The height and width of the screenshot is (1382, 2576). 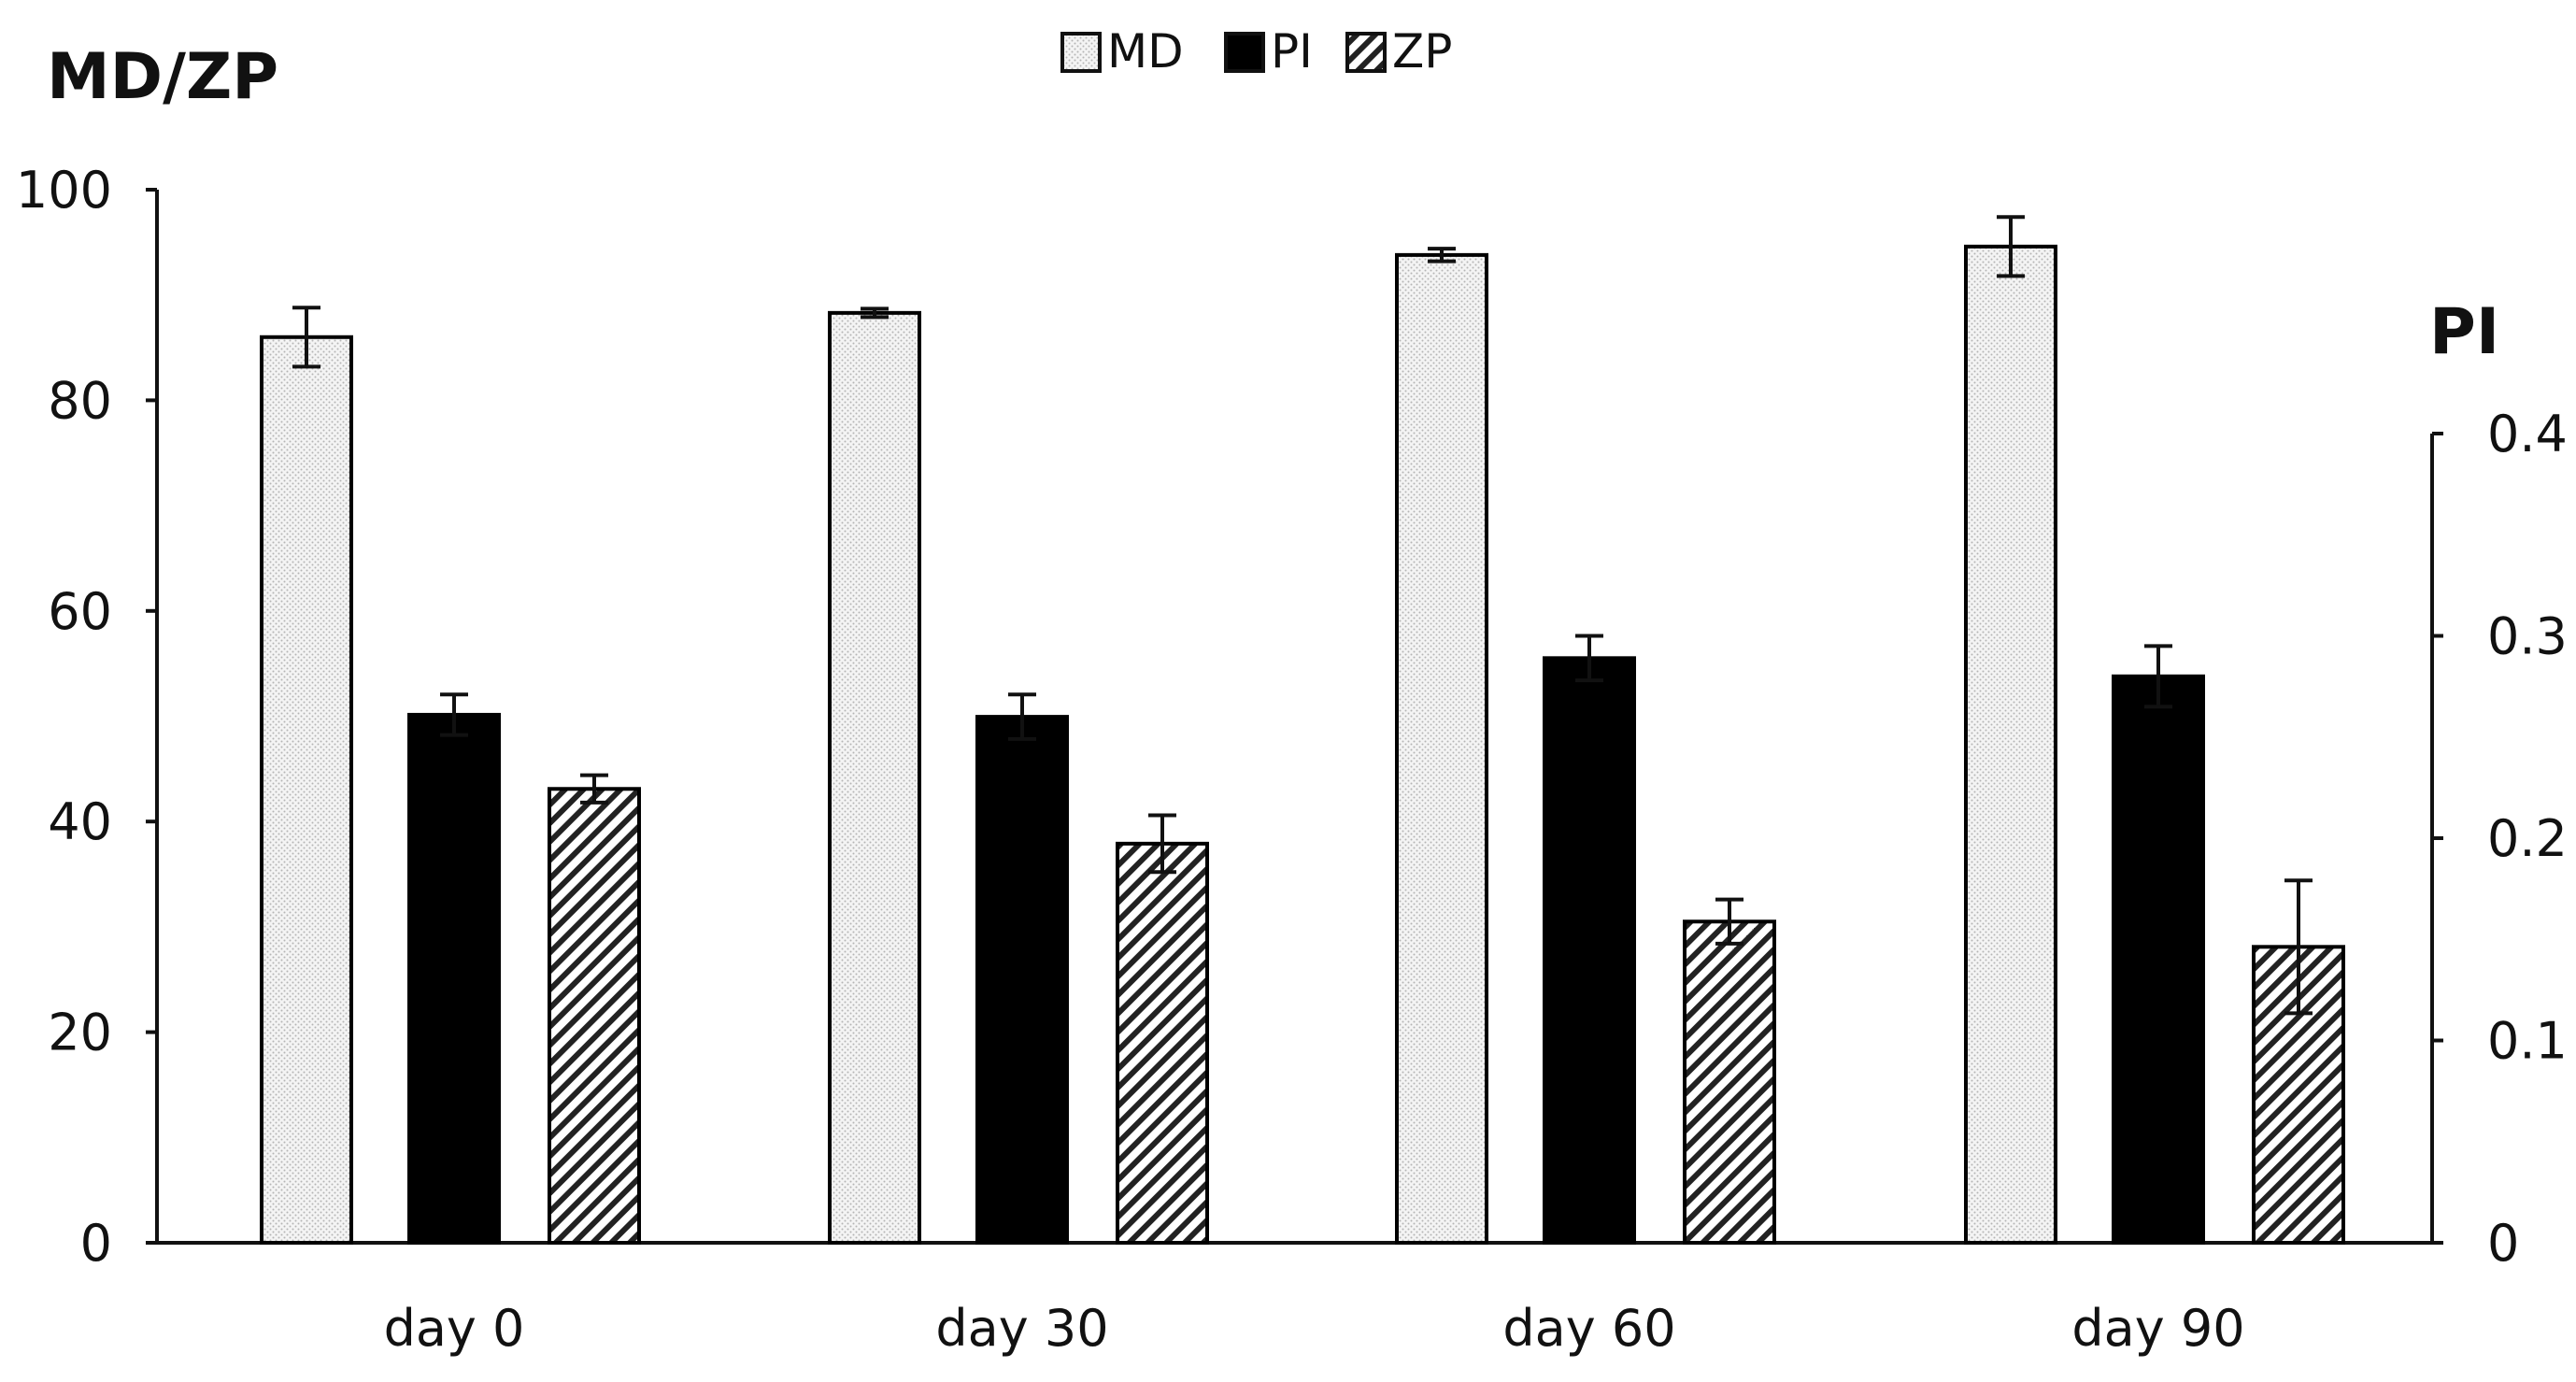 I want to click on left-tick-label: 20, so click(x=80, y=1033).